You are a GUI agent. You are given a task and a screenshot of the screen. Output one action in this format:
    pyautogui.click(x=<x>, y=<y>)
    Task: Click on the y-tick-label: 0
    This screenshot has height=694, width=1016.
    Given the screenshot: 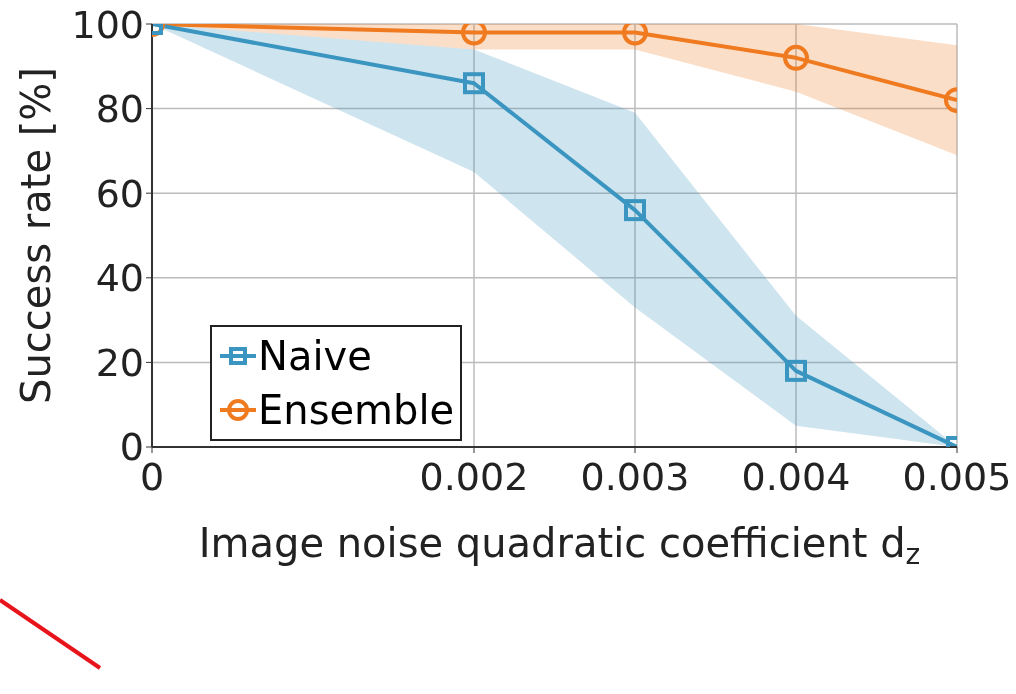 What is the action you would take?
    pyautogui.click(x=131, y=447)
    